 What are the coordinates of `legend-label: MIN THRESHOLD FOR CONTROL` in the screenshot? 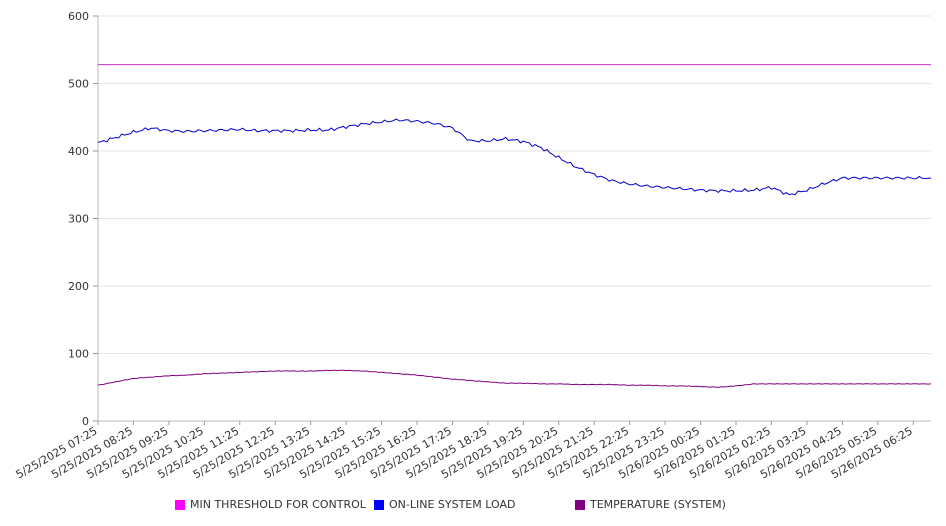 It's located at (278, 504).